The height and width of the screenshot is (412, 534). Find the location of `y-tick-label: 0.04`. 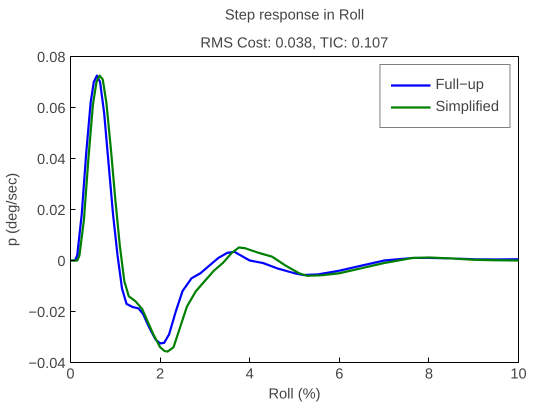

y-tick-label: 0.04 is located at coordinates (51, 160).